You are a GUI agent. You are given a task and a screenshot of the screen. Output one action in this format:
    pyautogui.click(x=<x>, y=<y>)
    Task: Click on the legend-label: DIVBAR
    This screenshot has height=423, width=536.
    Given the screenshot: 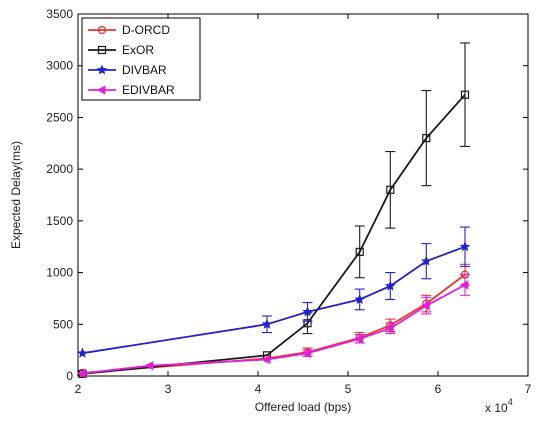 What is the action you would take?
    pyautogui.click(x=144, y=70)
    